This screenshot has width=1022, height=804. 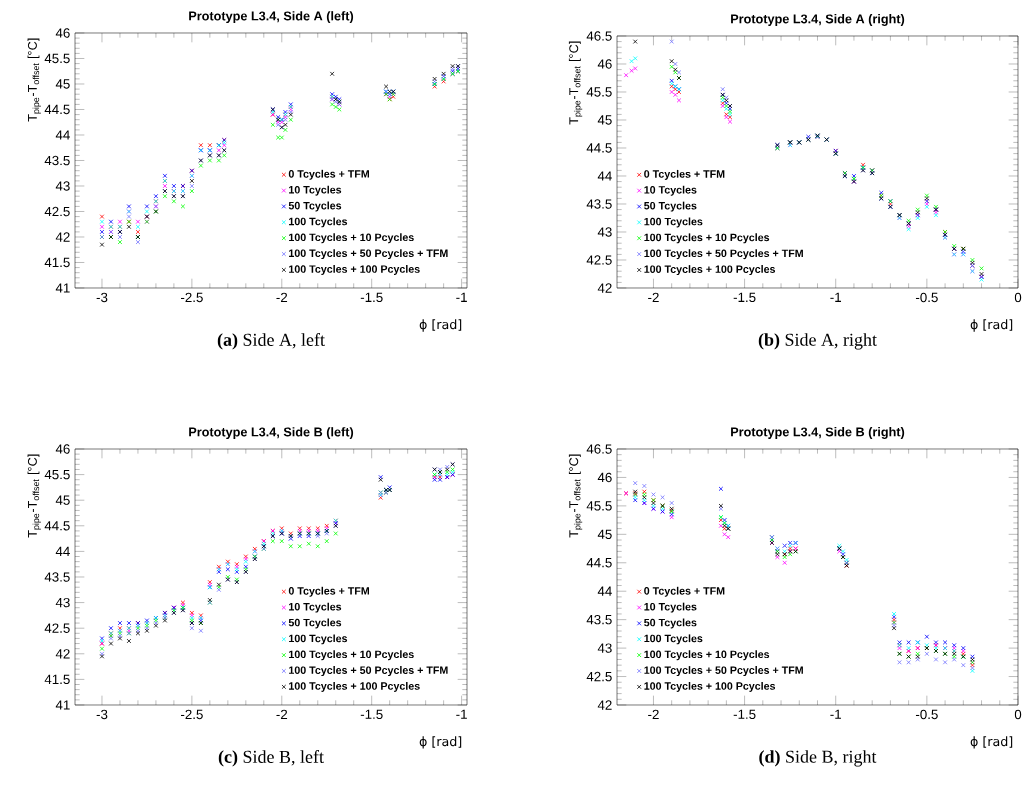 I want to click on x-tick-label: -0.5, so click(x=926, y=297).